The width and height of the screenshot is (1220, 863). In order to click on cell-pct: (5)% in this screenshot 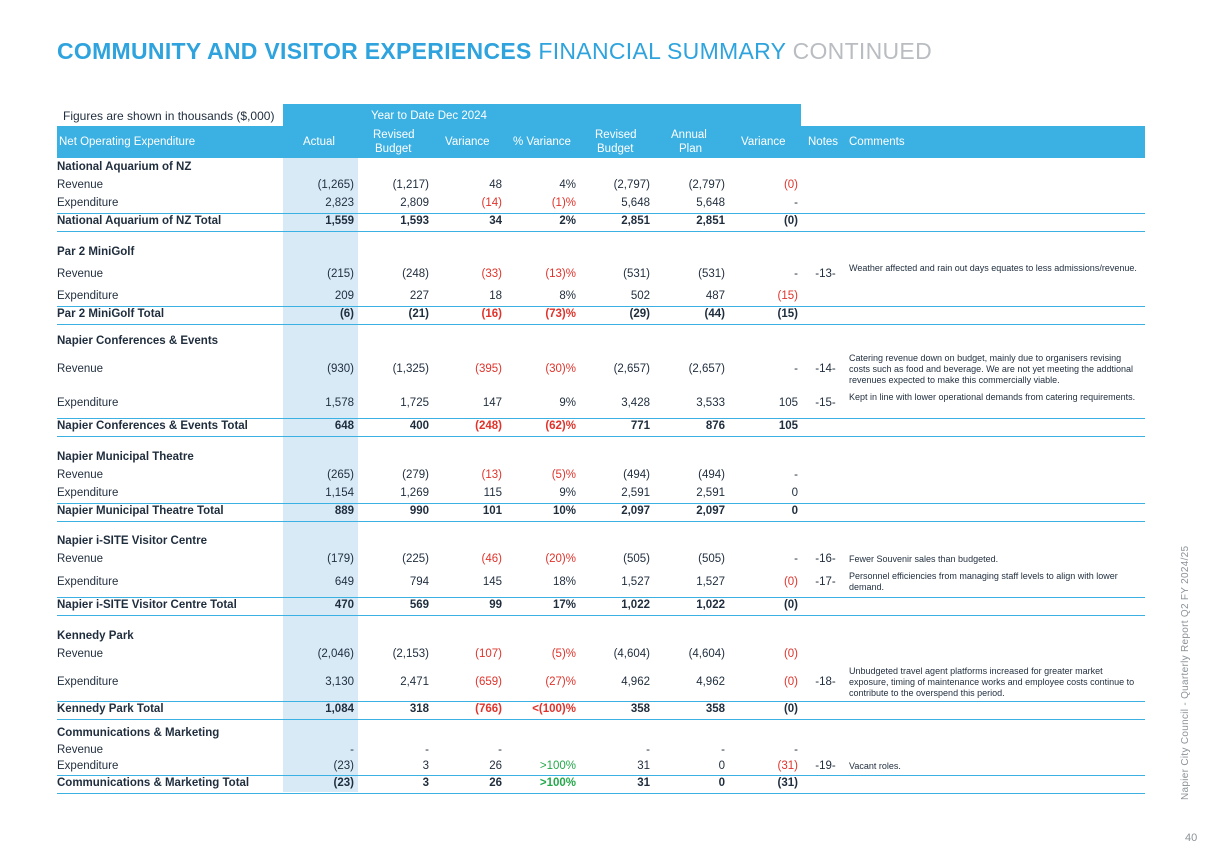, I will do `click(563, 654)`.